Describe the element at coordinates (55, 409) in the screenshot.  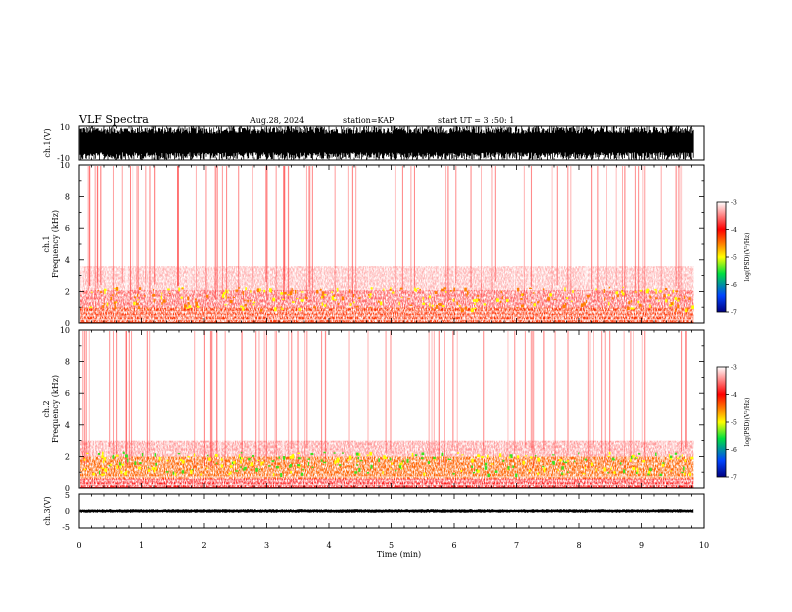
I see `ch2-frequency-axis-label: Frequency (kHz)` at that location.